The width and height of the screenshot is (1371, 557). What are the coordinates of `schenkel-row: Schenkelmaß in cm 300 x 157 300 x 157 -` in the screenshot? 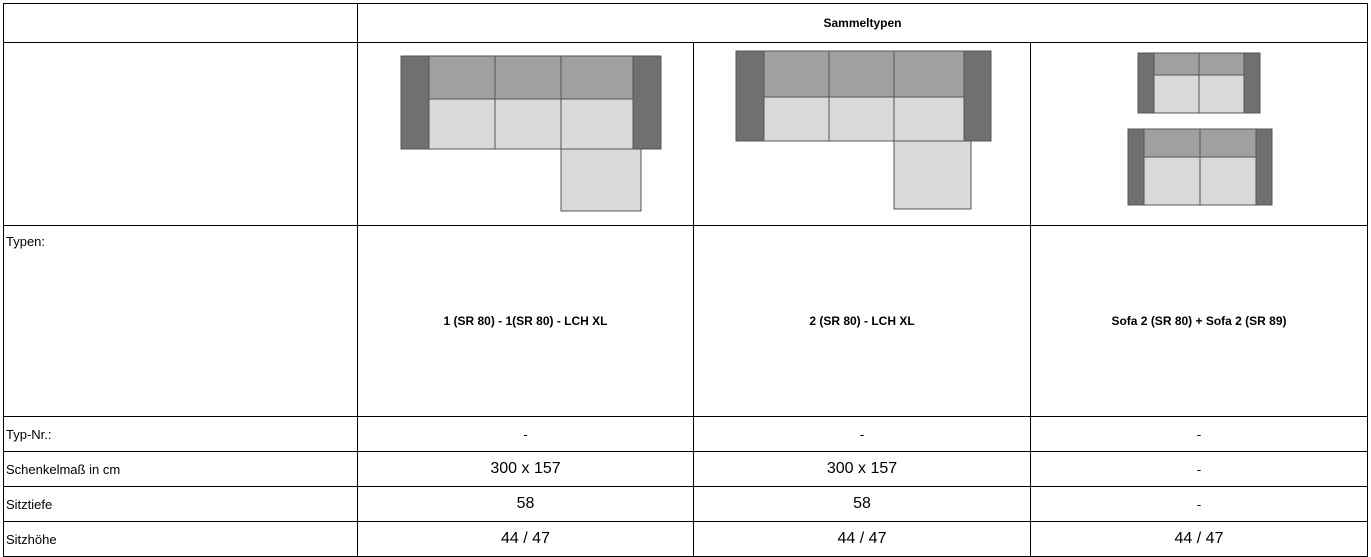 It's located at (685, 469).